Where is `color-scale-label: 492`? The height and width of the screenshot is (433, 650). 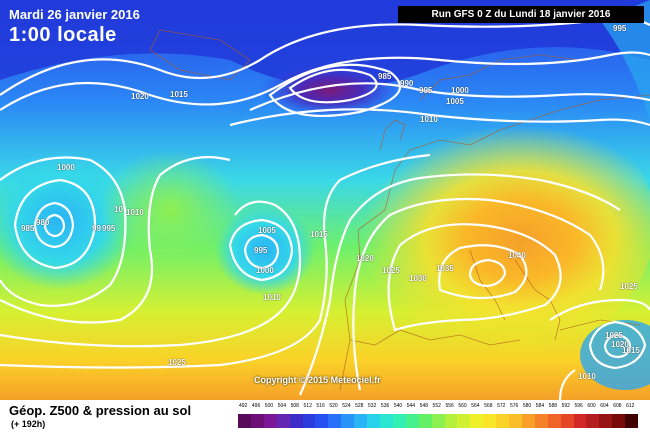 color-scale-label: 492 is located at coordinates (243, 406).